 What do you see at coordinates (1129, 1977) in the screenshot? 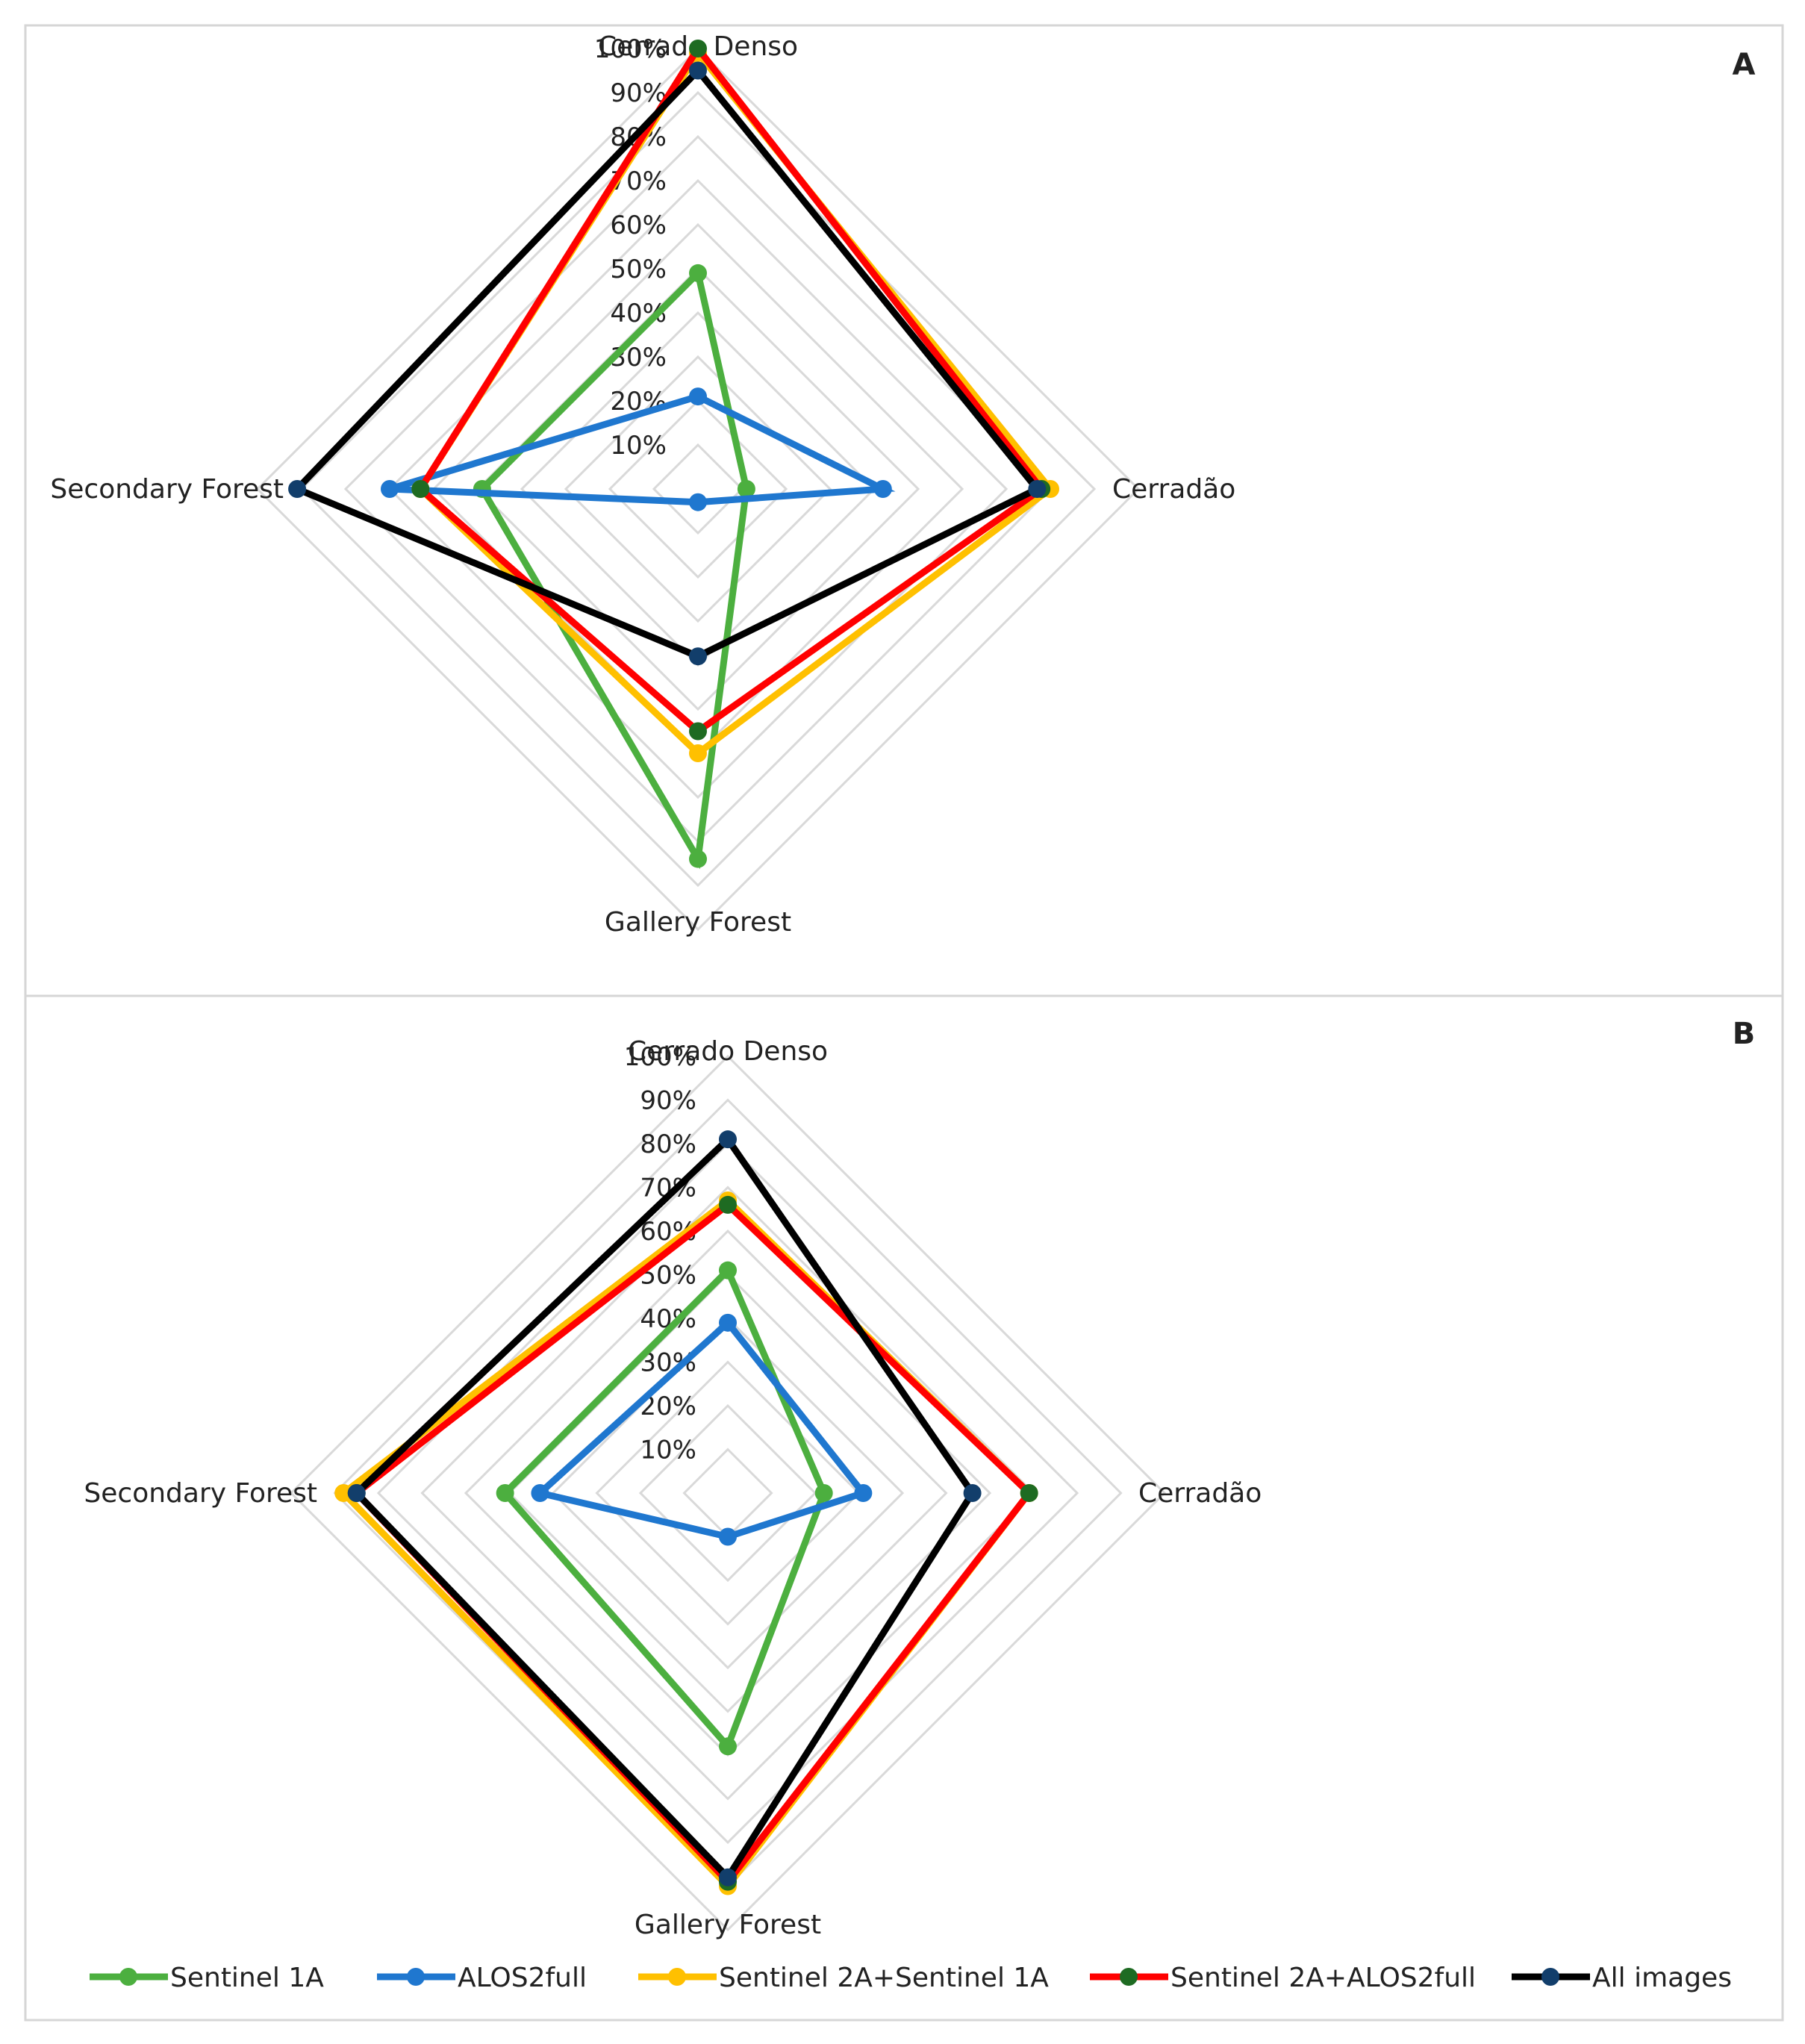
I see `legend-marker-sentinel-2a-alos2full` at bounding box center [1129, 1977].